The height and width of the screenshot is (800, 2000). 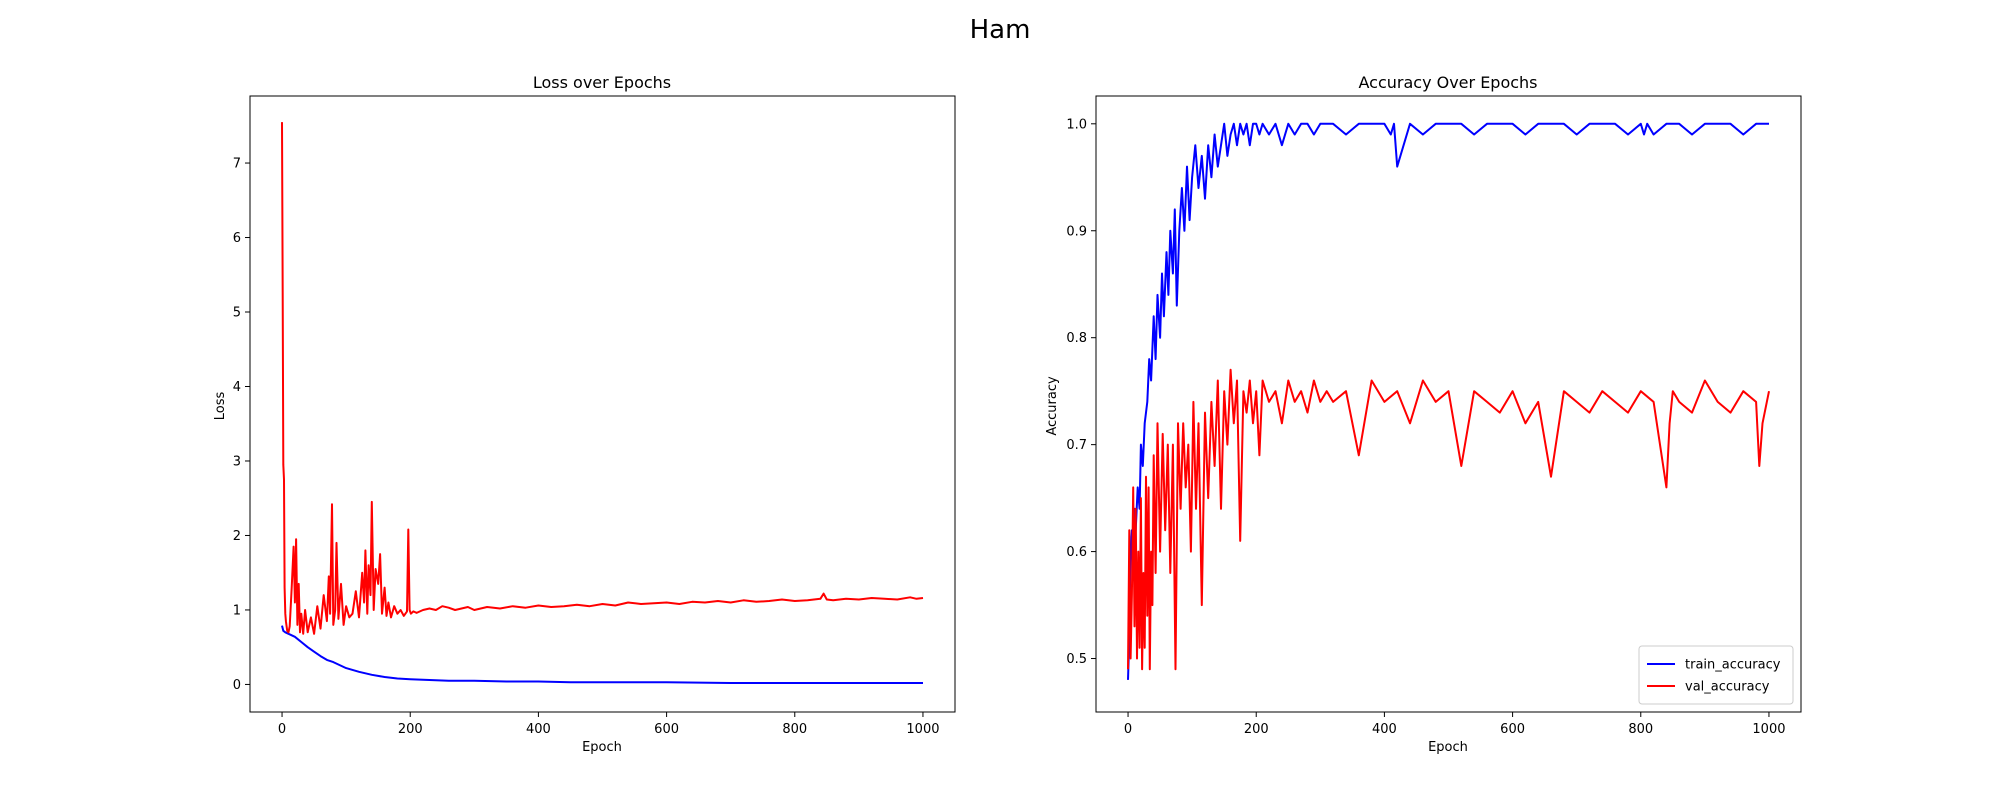 I want to click on loss-chart-ytick-label: 7, so click(x=237, y=164).